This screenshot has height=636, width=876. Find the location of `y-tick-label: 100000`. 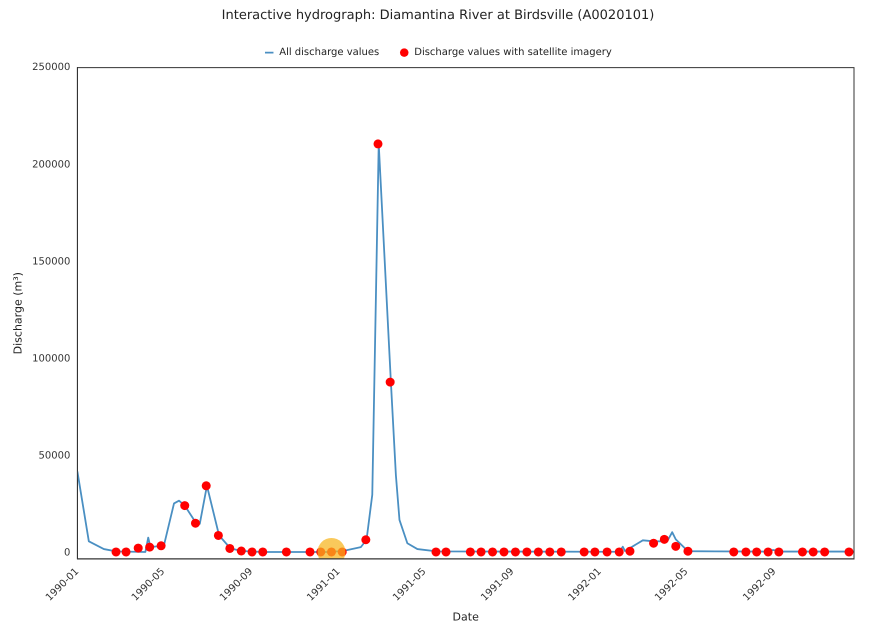

y-tick-label: 100000 is located at coordinates (51, 358).